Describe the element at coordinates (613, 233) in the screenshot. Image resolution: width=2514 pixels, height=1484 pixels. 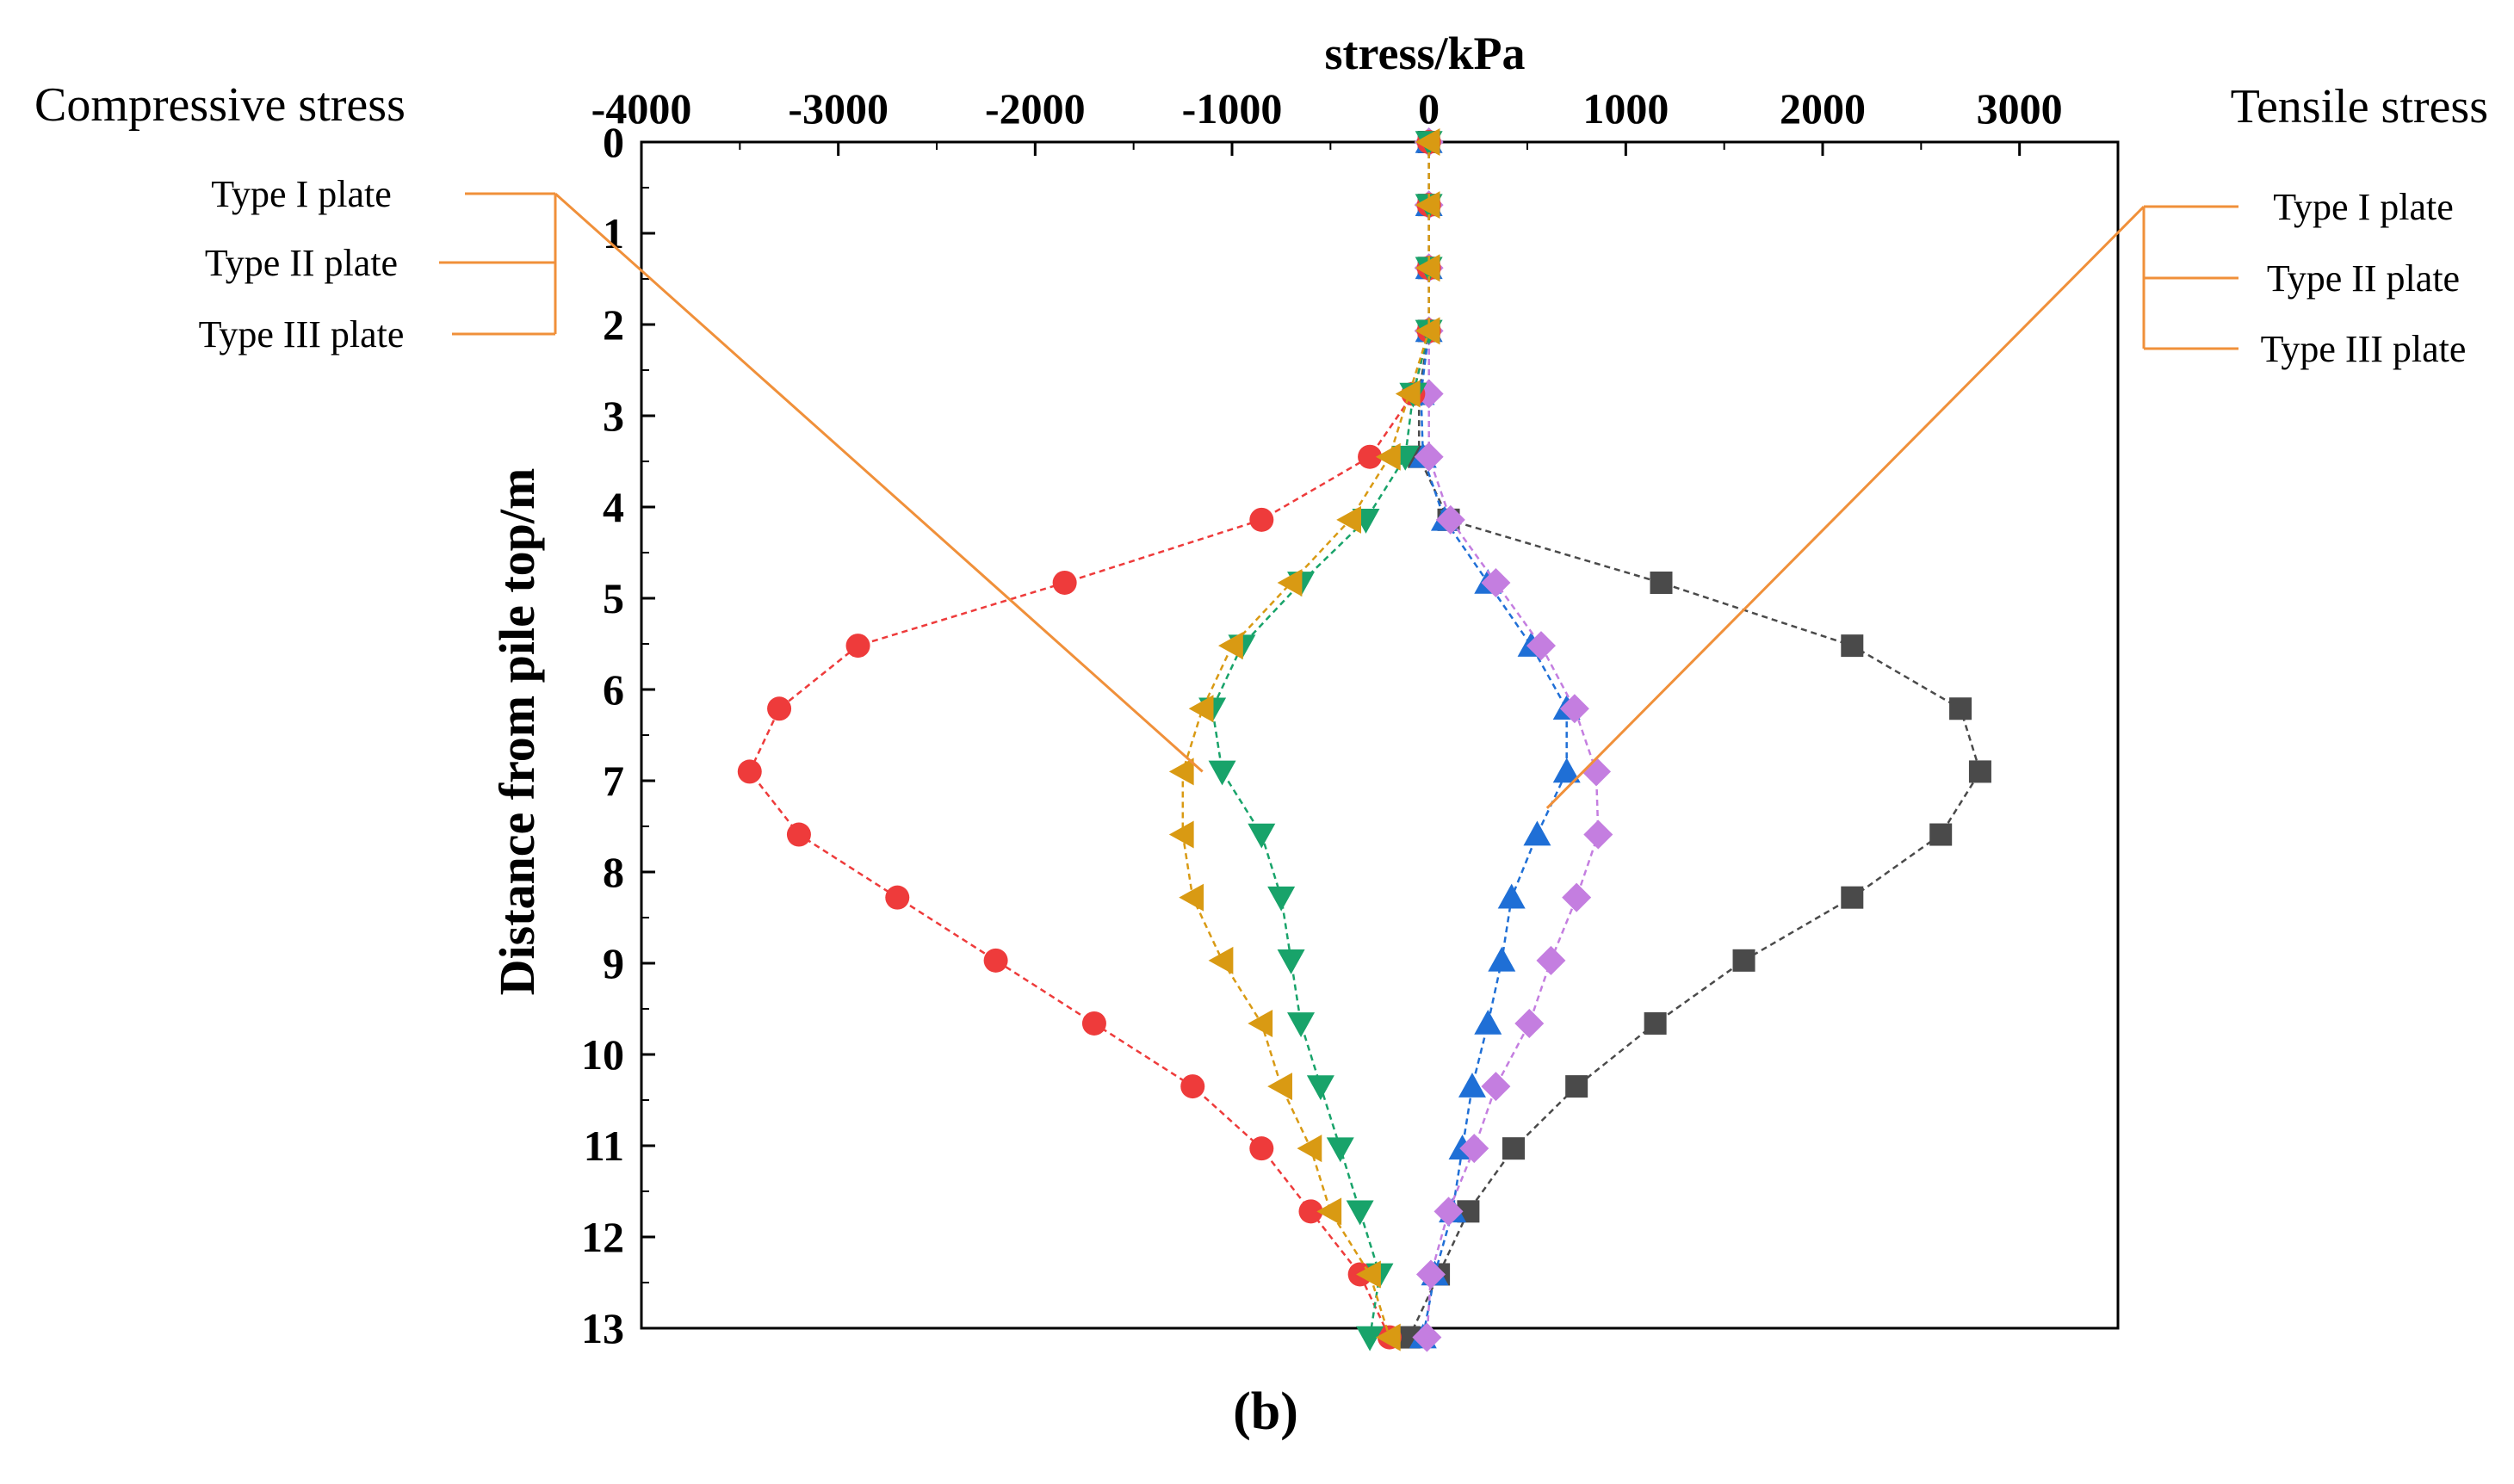
I see `y-tick-label: 1` at that location.